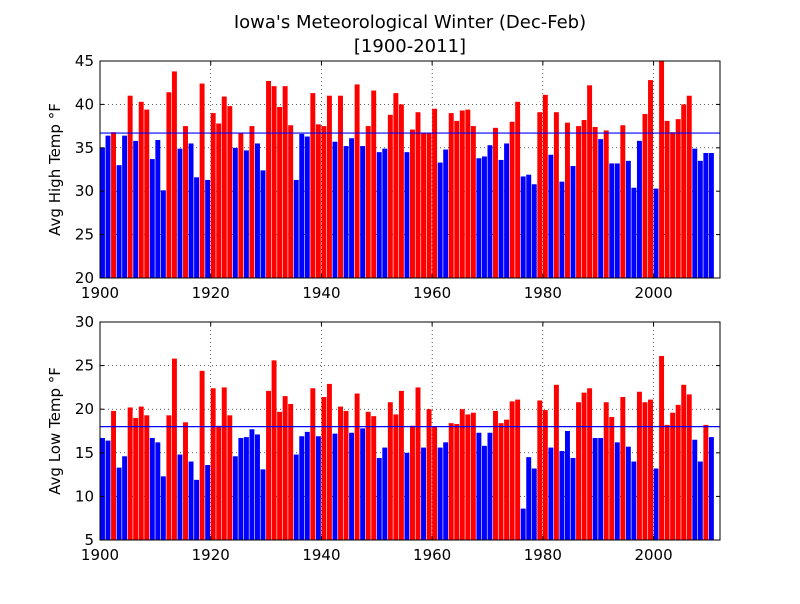  I want to click on chart2-xtick-label: 1940, so click(321, 555).